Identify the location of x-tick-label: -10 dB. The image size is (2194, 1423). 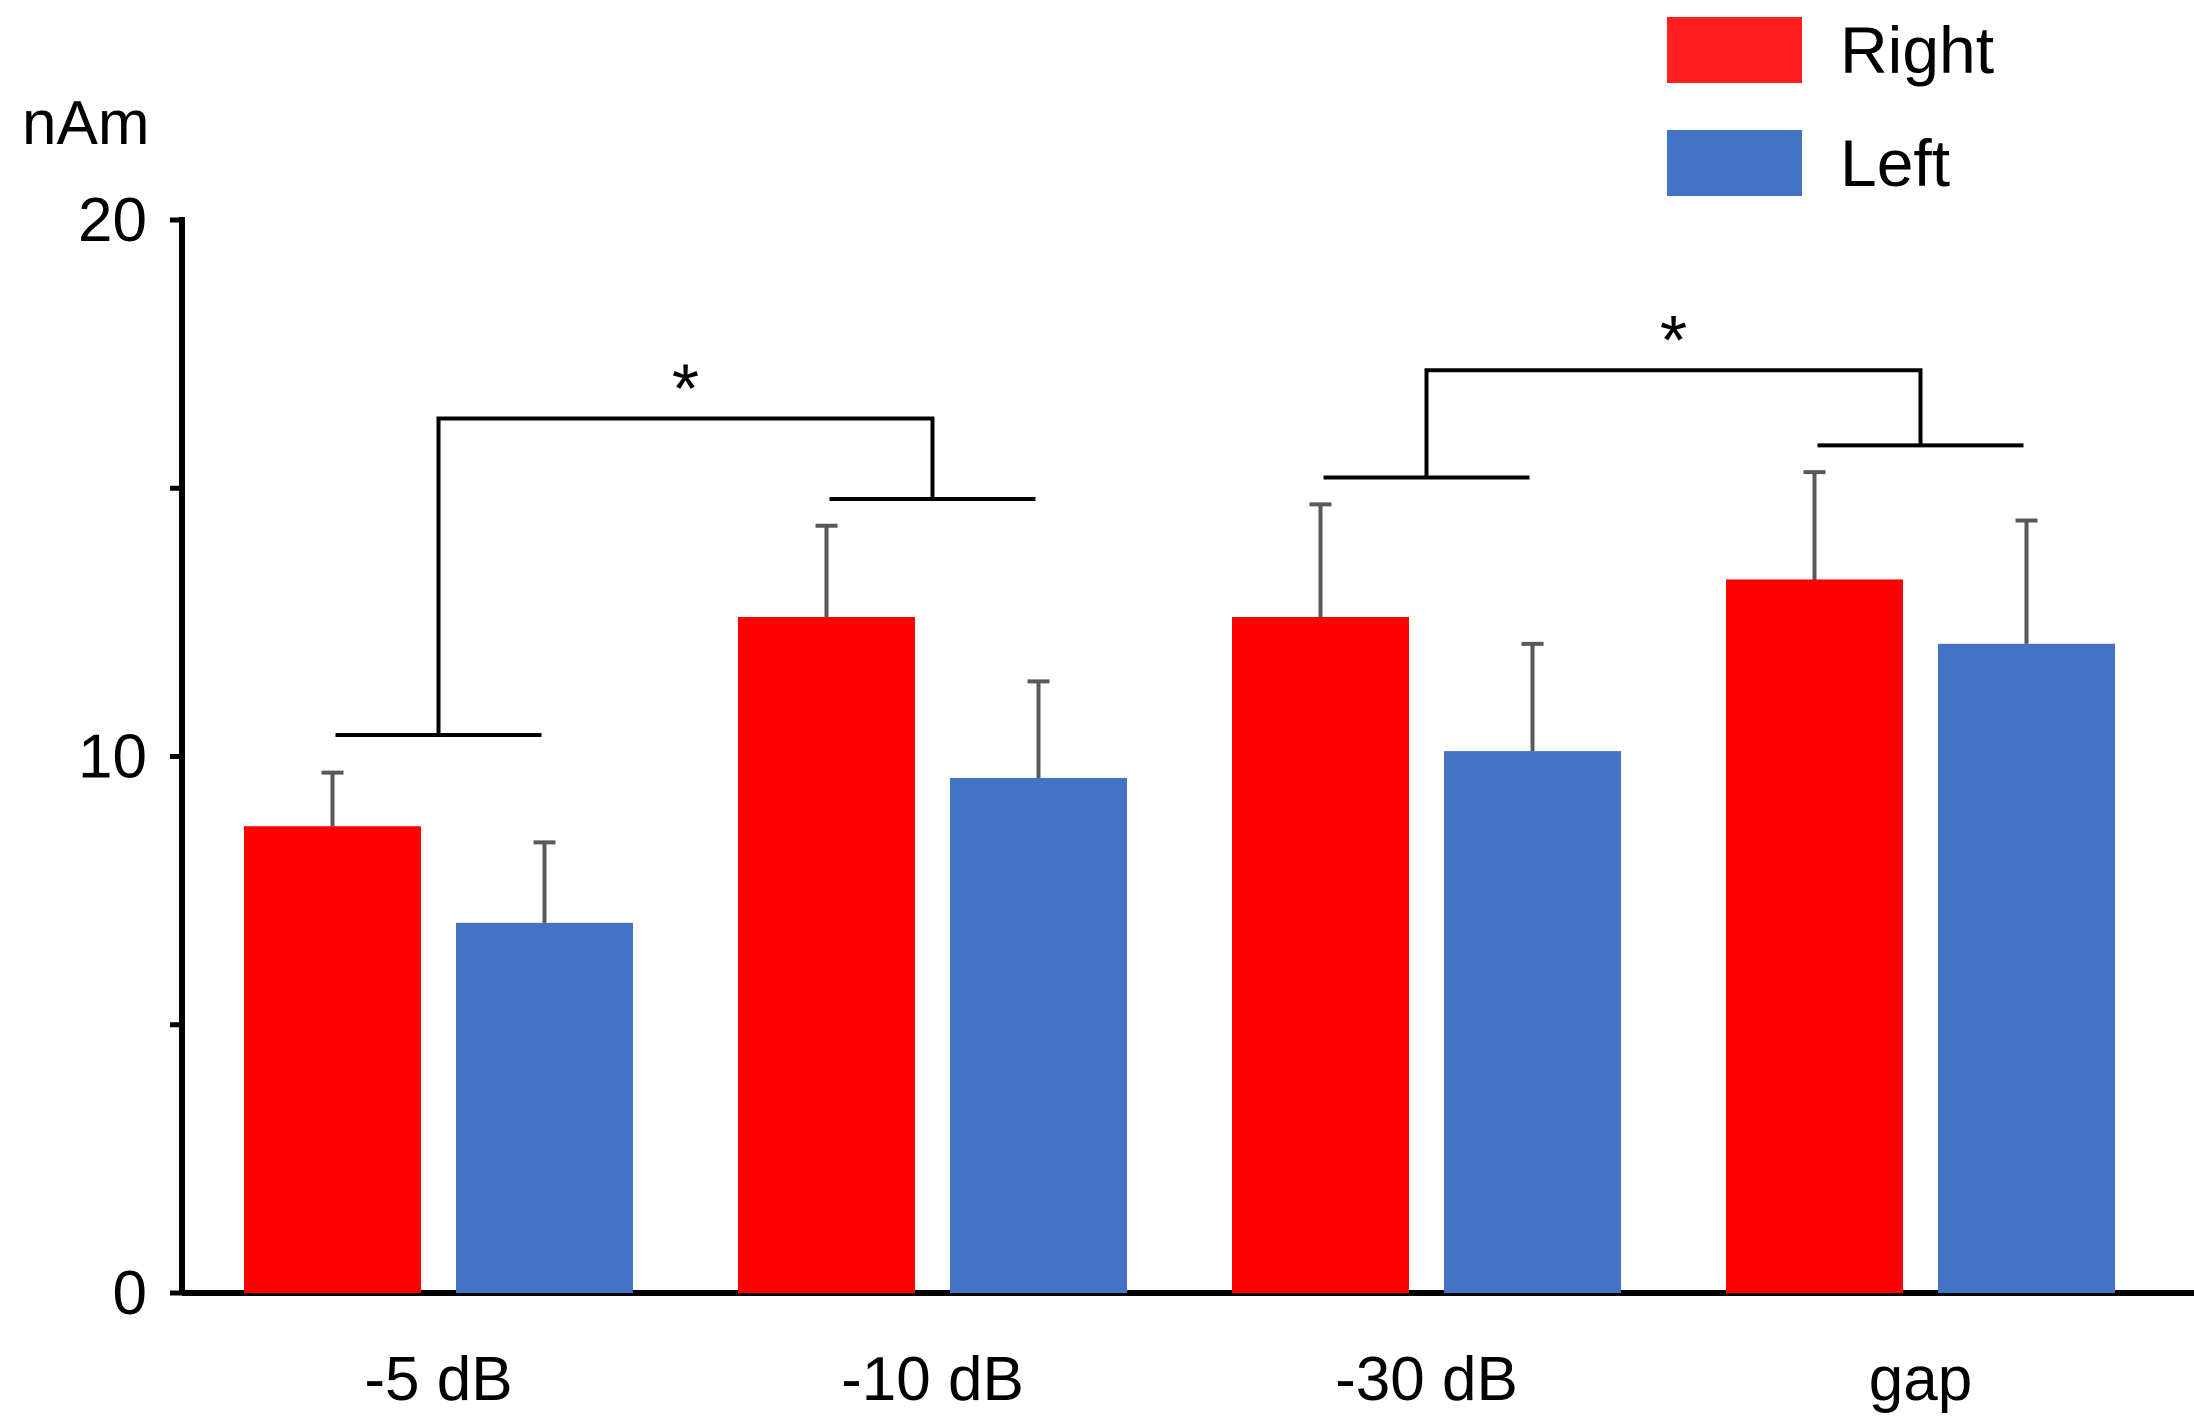
(932, 1379).